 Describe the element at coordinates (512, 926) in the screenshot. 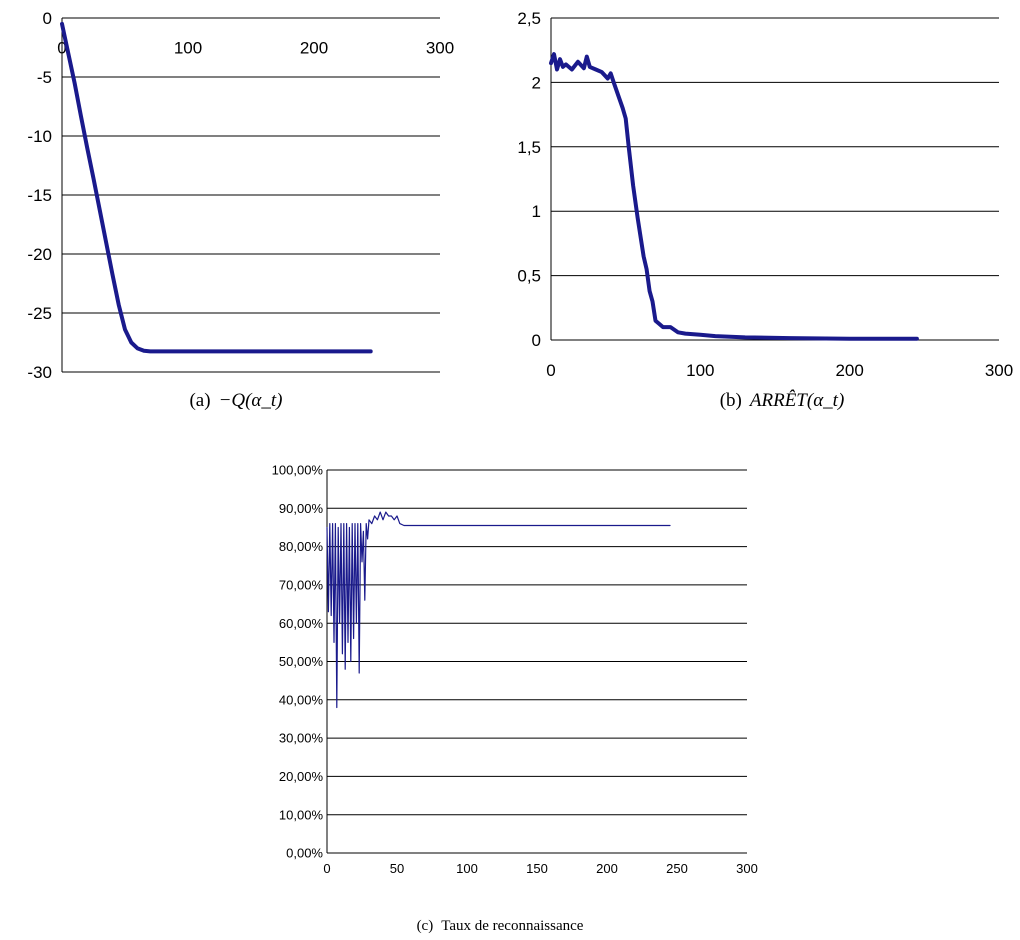

I see `caption-text: Taux de reconnaissance` at that location.